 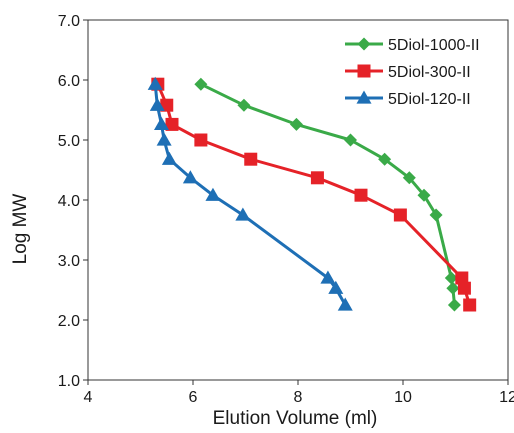 What do you see at coordinates (69, 201) in the screenshot?
I see `y-tick-label: 4.0` at bounding box center [69, 201].